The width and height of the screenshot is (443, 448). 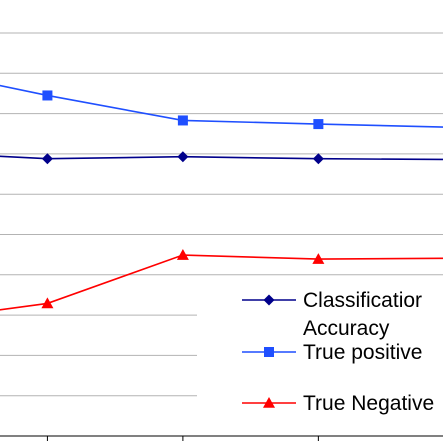 I want to click on legend-label: Accuracy, so click(x=346, y=328).